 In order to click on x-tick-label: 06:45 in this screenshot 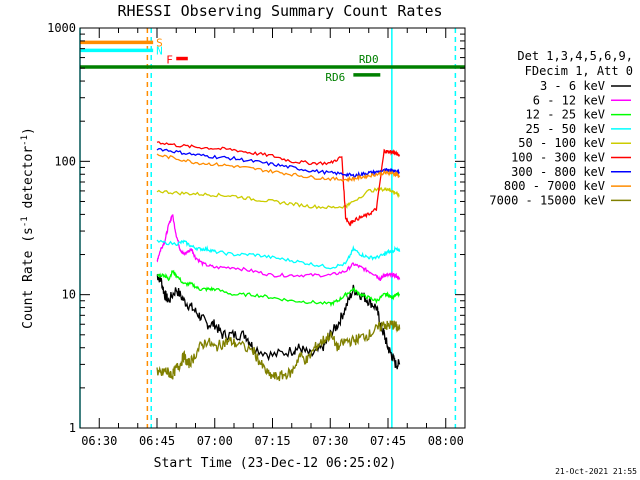, I will do `click(157, 441)`.